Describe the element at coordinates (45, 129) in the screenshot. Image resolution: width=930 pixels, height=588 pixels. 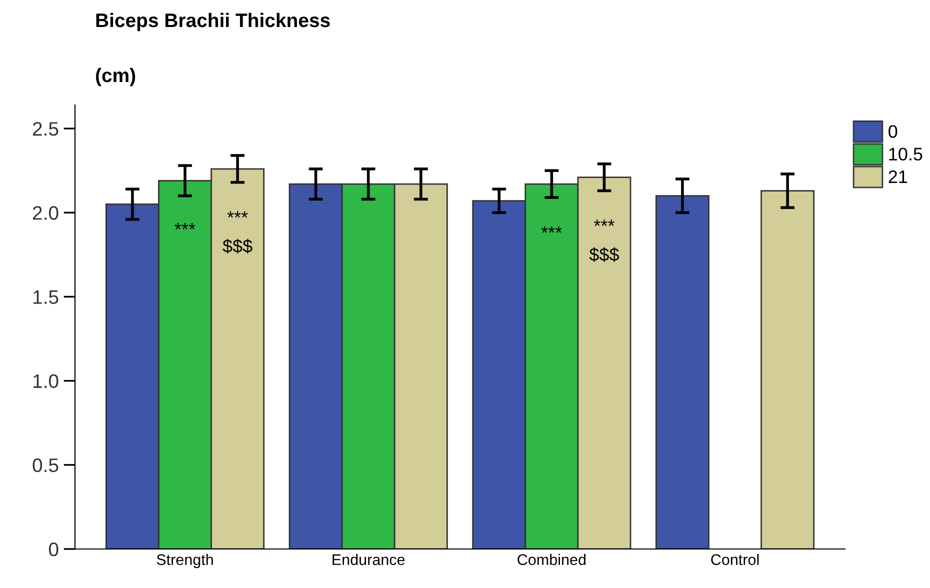
I see `y-tick-label: 2.5` at that location.